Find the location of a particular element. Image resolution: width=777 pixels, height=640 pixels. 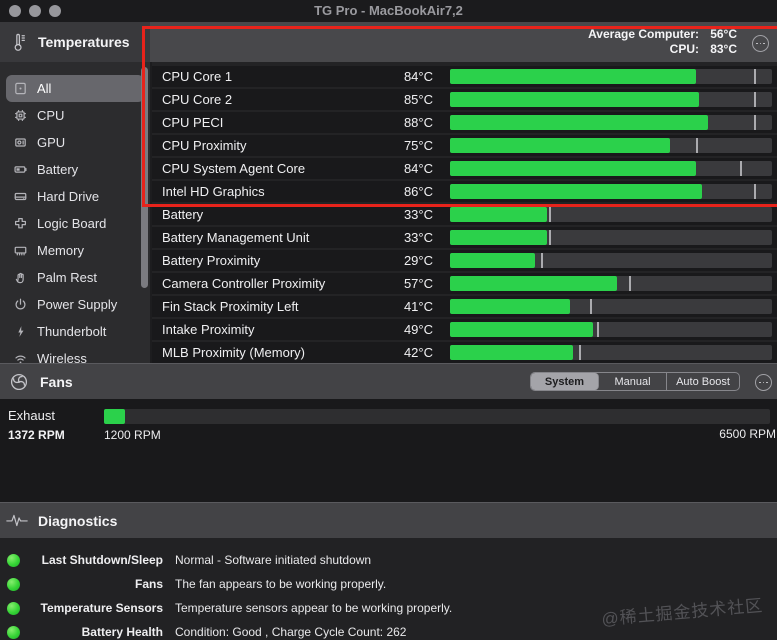

sidebar-item-logic-board: Logic Board is located at coordinates (75, 223).